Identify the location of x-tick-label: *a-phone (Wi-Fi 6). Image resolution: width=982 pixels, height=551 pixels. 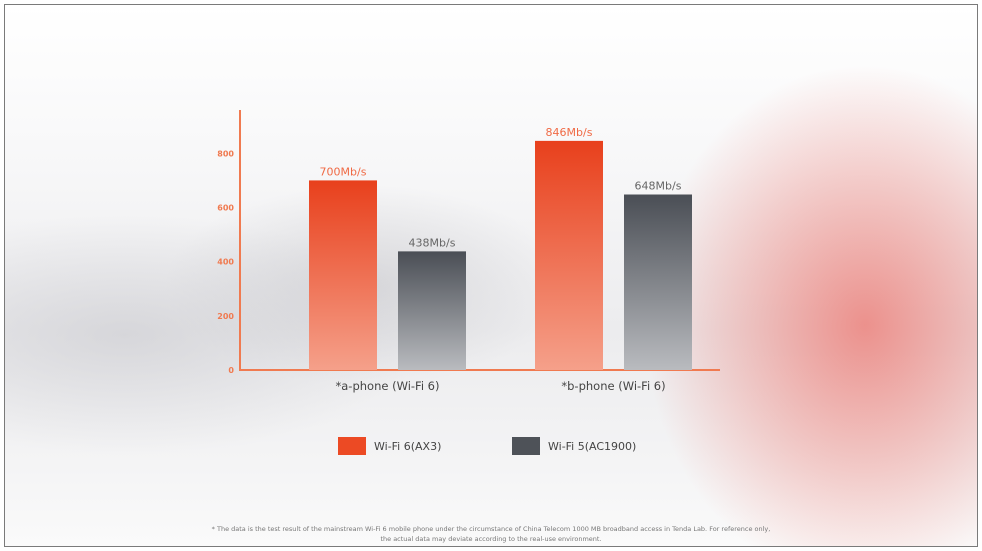
(388, 386).